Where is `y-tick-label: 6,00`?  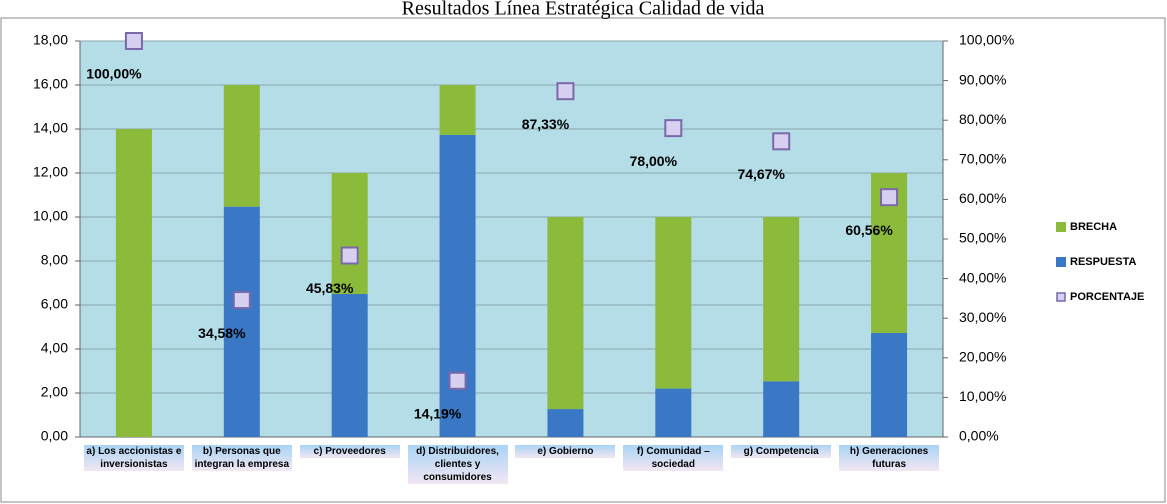
y-tick-label: 6,00 is located at coordinates (54, 304).